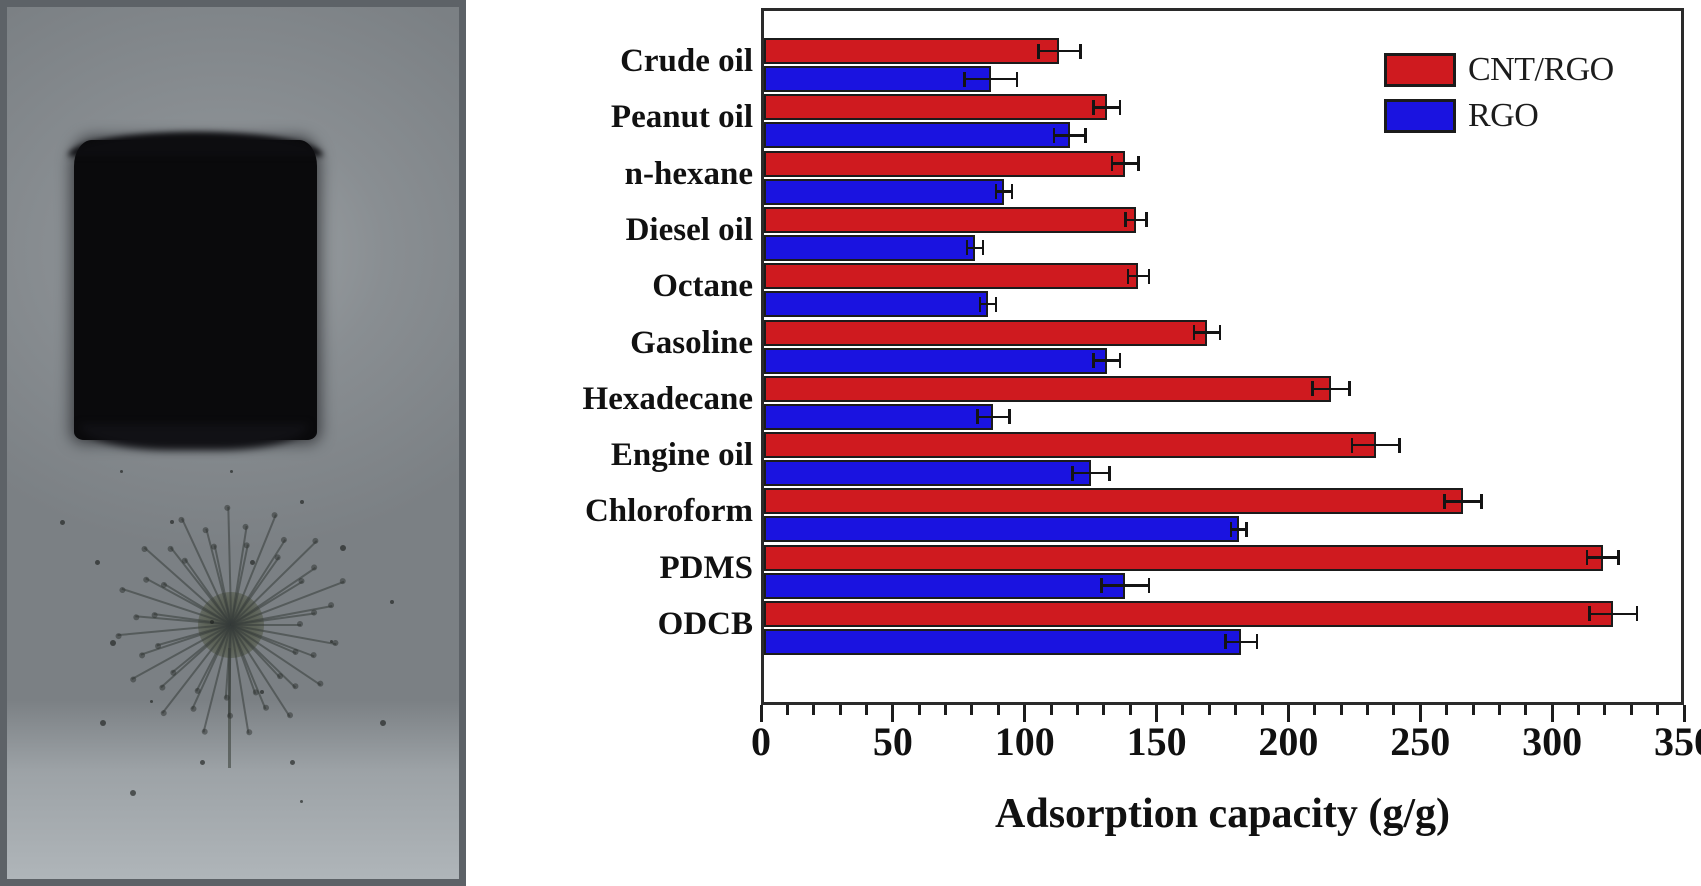 The width and height of the screenshot is (1701, 886). What do you see at coordinates (1222, 814) in the screenshot?
I see `x-axis-title: Adsorption capacity (g/g)` at bounding box center [1222, 814].